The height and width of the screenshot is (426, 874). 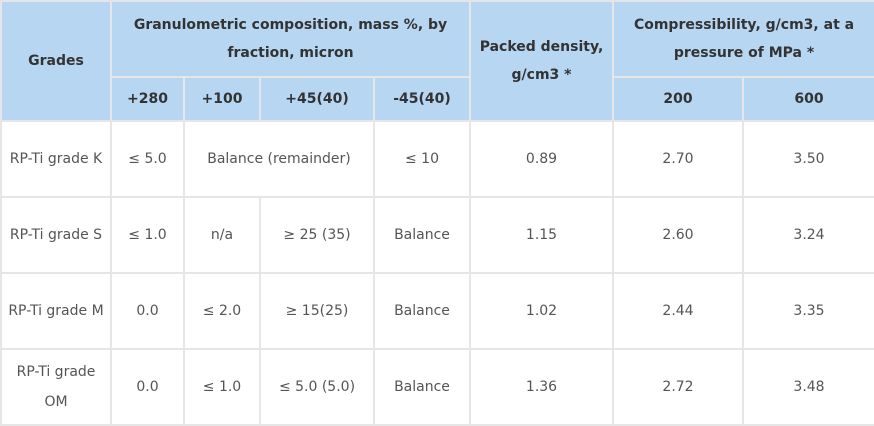 I want to click on grade-cell: RP-Ti grade OM, so click(x=56, y=387).